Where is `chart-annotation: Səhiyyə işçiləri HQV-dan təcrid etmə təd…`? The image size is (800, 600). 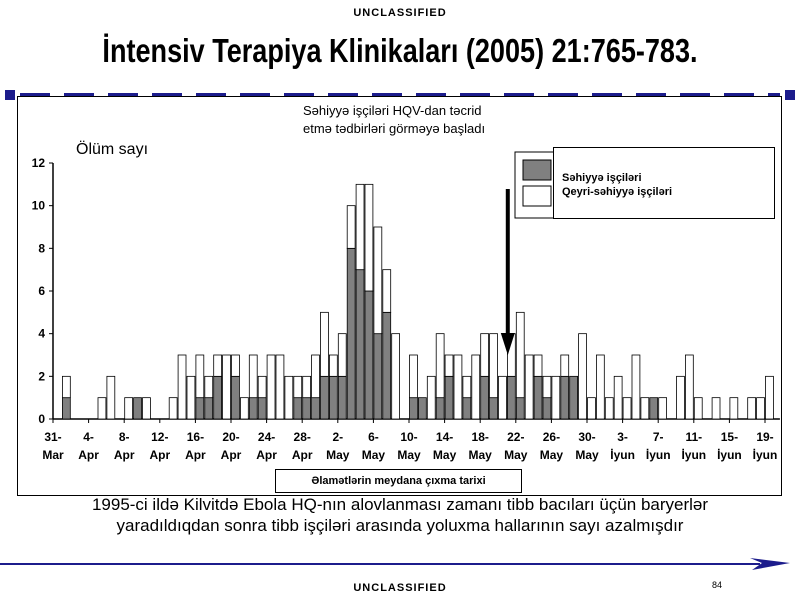 chart-annotation: Səhiyyə işçiləri HQV-dan təcrid etmə təd… is located at coordinates (394, 119).